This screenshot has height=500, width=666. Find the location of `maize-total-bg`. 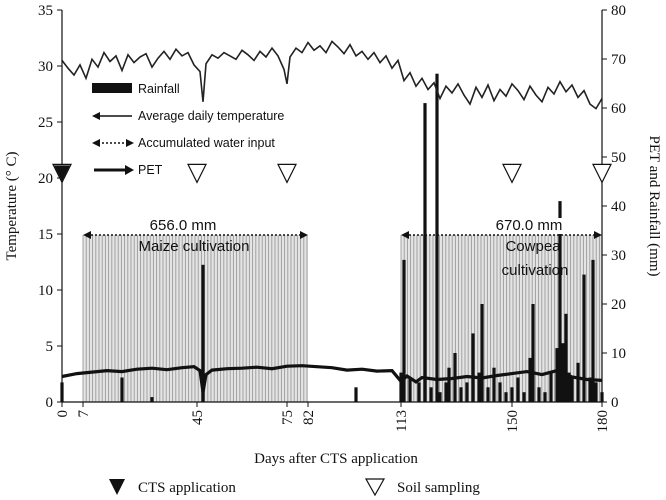

maize-total-bg is located at coordinates (184, 226).